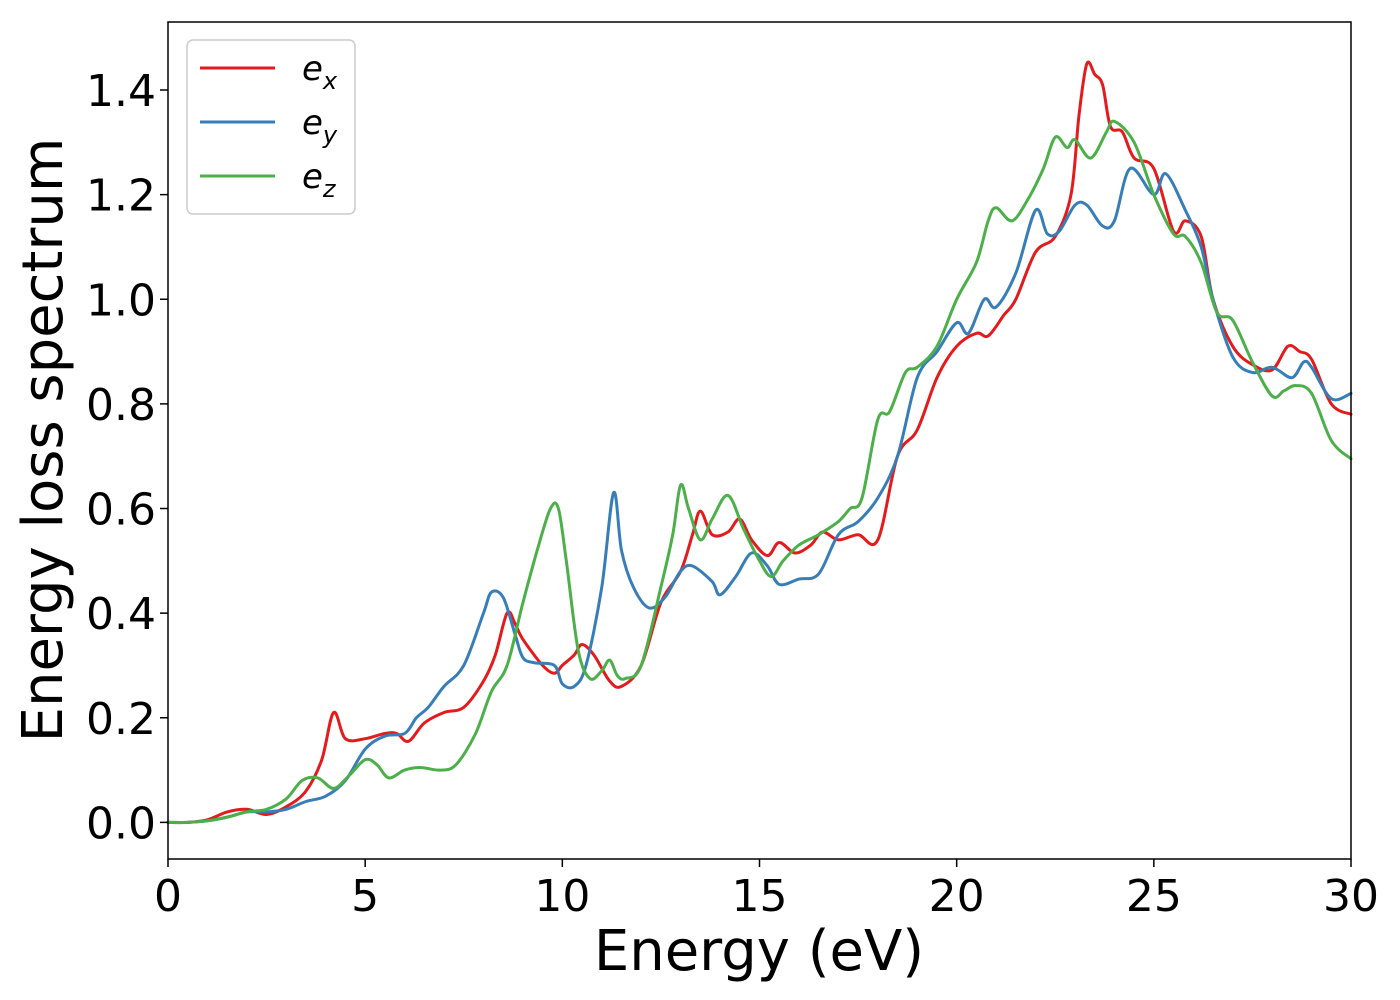  Describe the element at coordinates (320, 72) in the screenshot. I see `legend-label-ex: ex` at that location.